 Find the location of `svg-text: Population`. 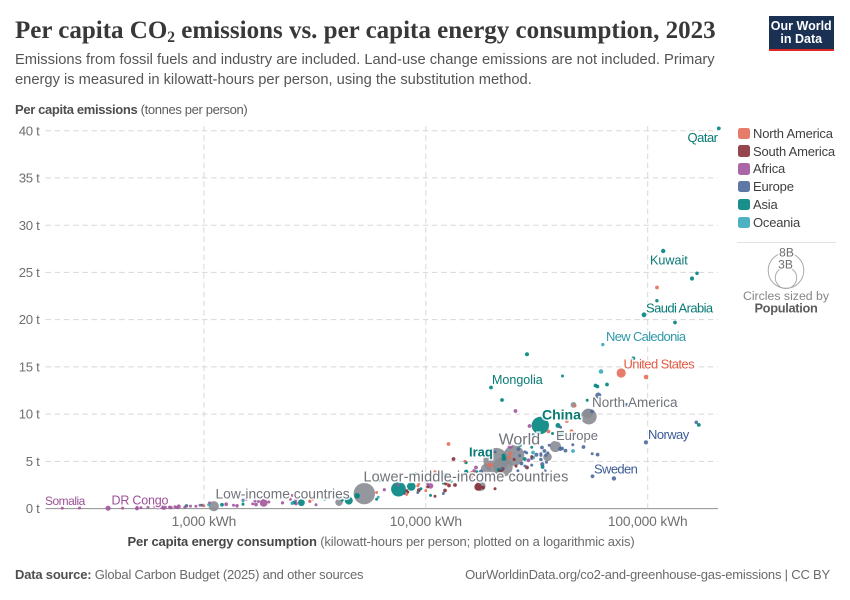

svg-text: Population is located at coordinates (786, 308).